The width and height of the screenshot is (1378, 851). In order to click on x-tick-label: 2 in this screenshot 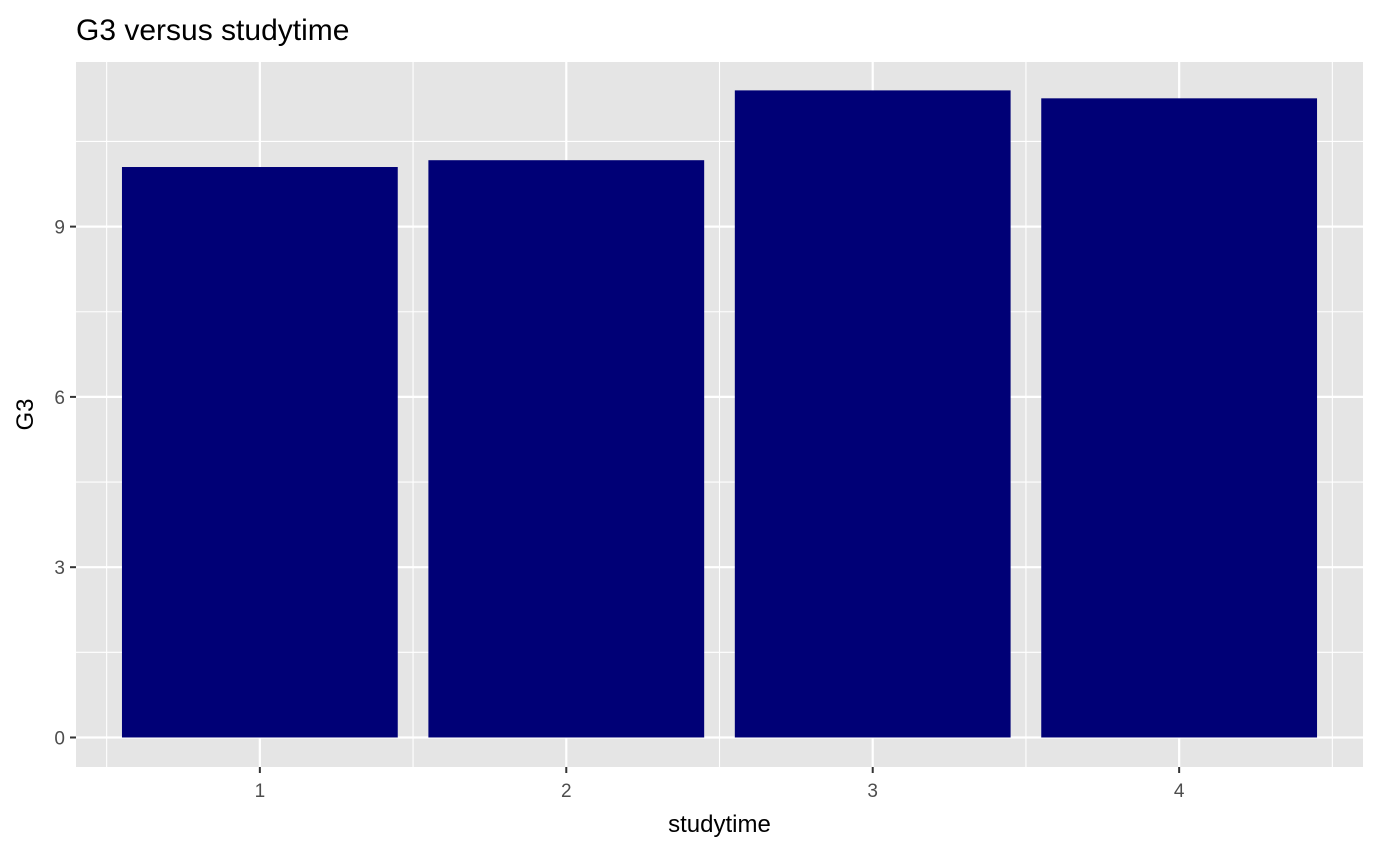, I will do `click(566, 791)`.